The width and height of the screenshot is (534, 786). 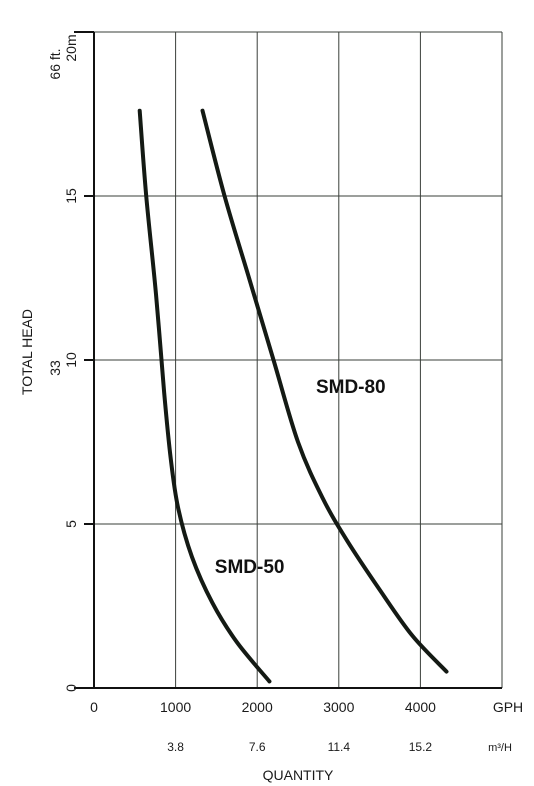 What do you see at coordinates (71, 47) in the screenshot?
I see `y-unit-meters: 20m` at bounding box center [71, 47].